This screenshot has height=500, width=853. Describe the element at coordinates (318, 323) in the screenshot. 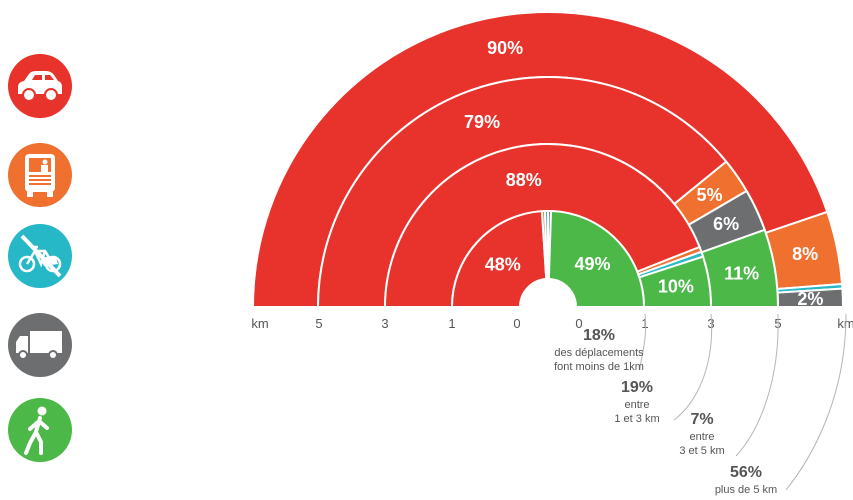

I see `axis-tick-left: 5` at that location.